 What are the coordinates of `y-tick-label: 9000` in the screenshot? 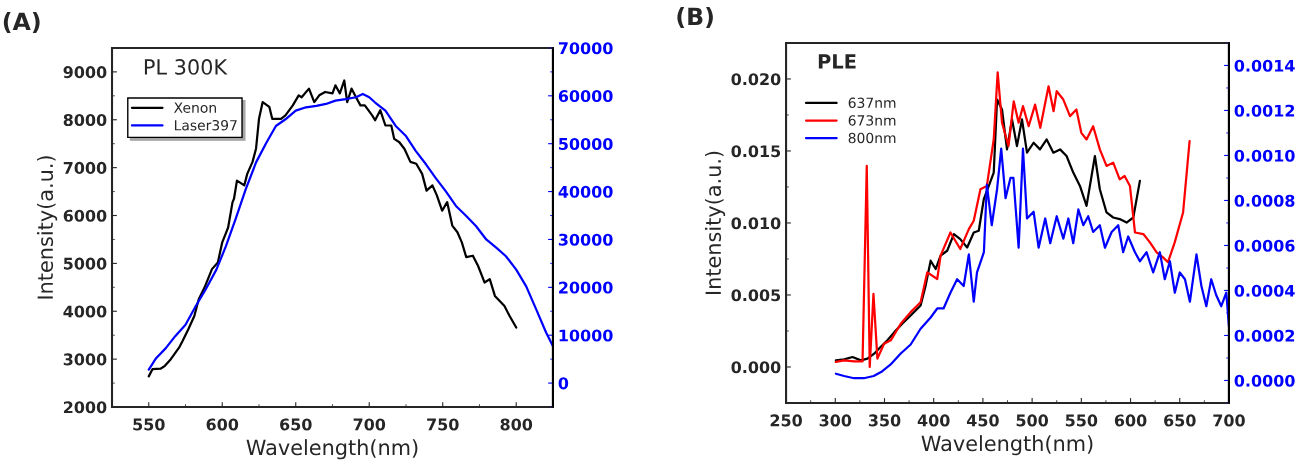 It's located at (85, 72).